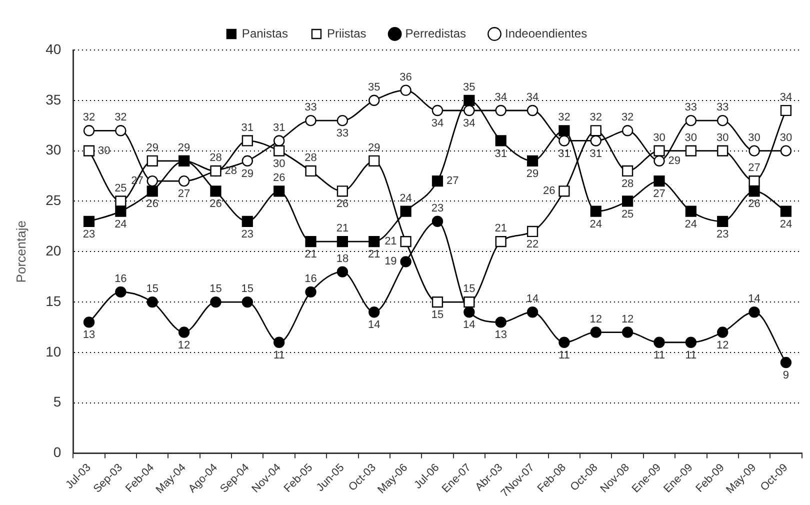  Describe the element at coordinates (390, 262) in the screenshot. I see `data-label: 19` at that location.